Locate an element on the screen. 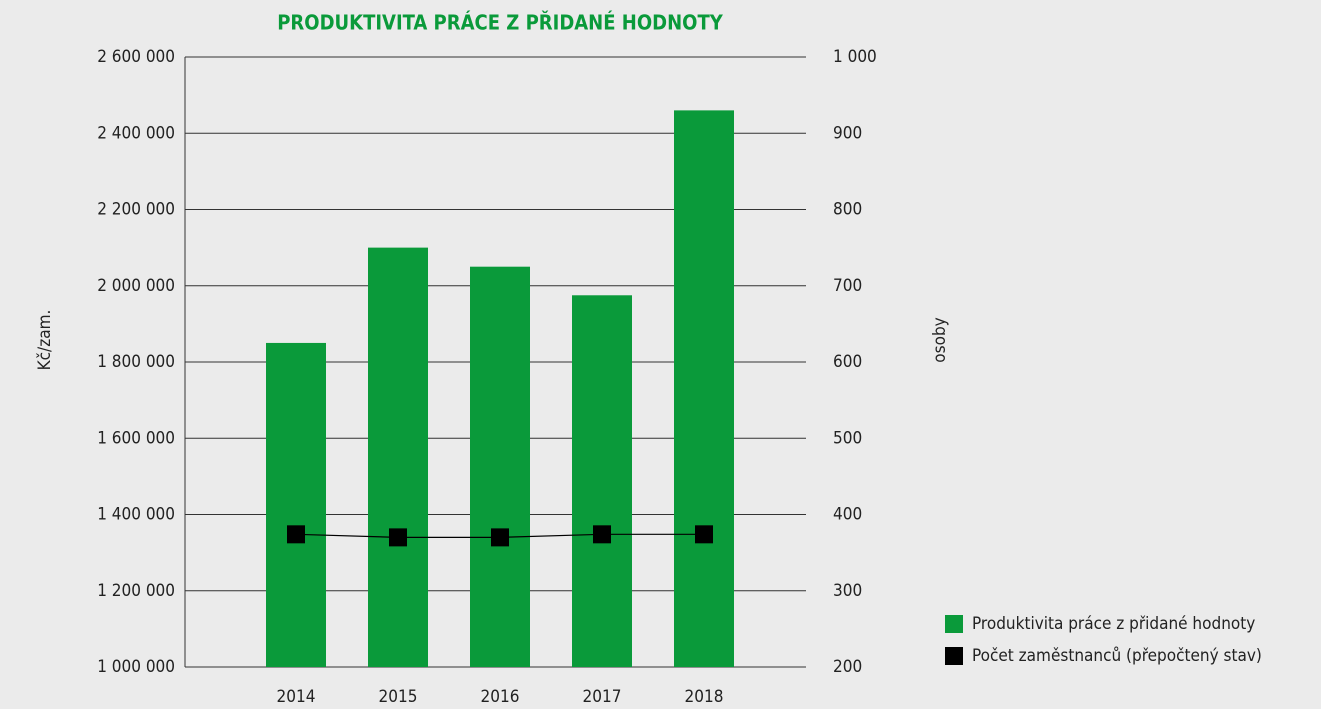 The width and height of the screenshot is (1321, 709). y-axis-label: Kč/zam. is located at coordinates (45, 340).